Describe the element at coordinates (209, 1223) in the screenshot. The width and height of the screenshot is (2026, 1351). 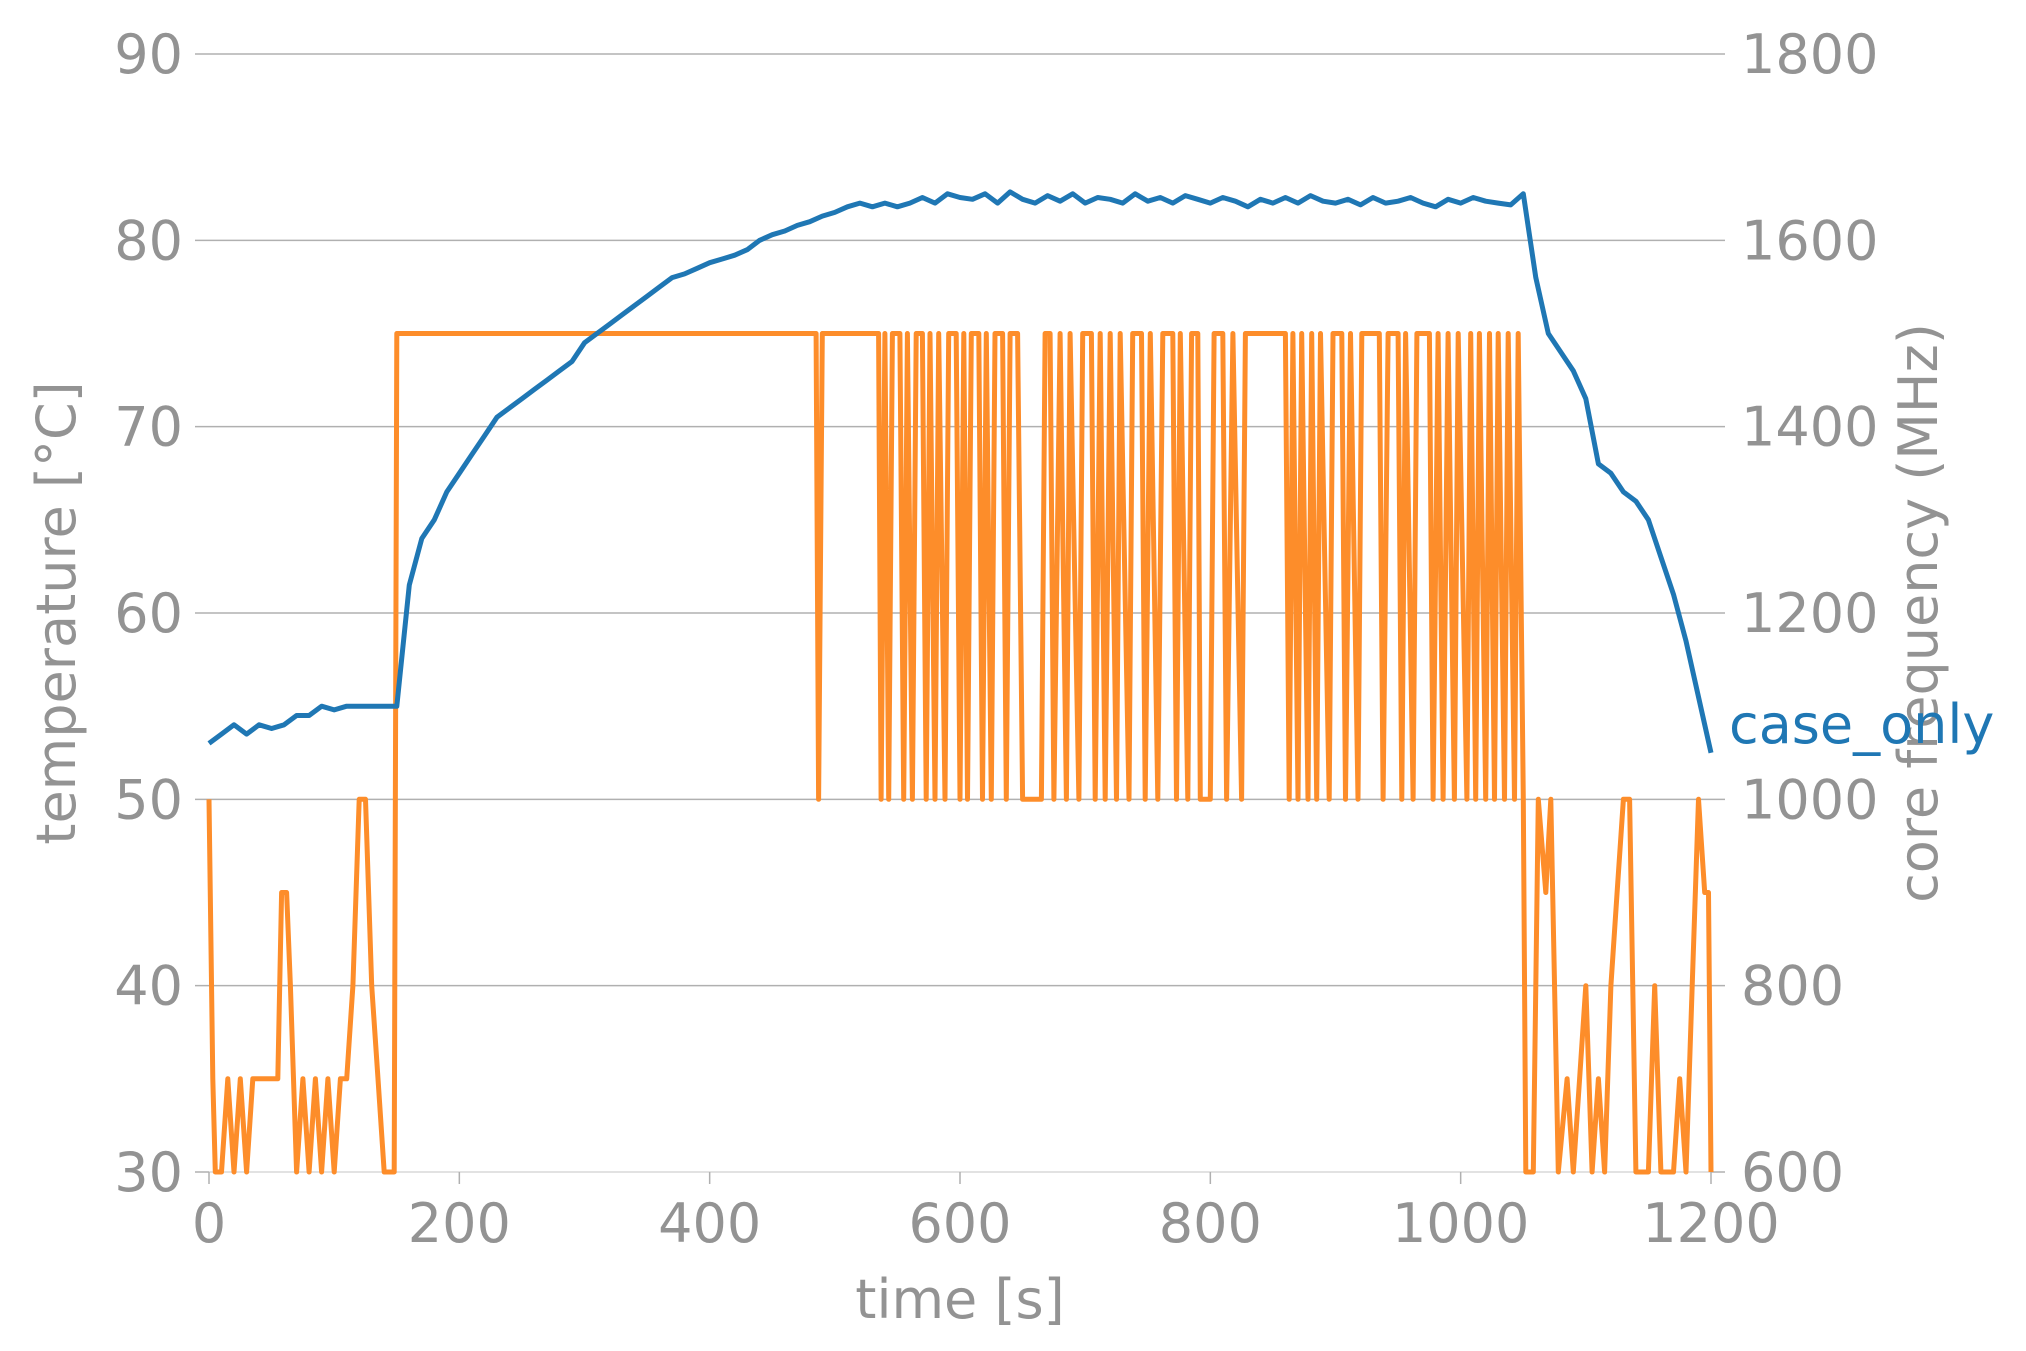
I see `x-tick-label: 0` at that location.